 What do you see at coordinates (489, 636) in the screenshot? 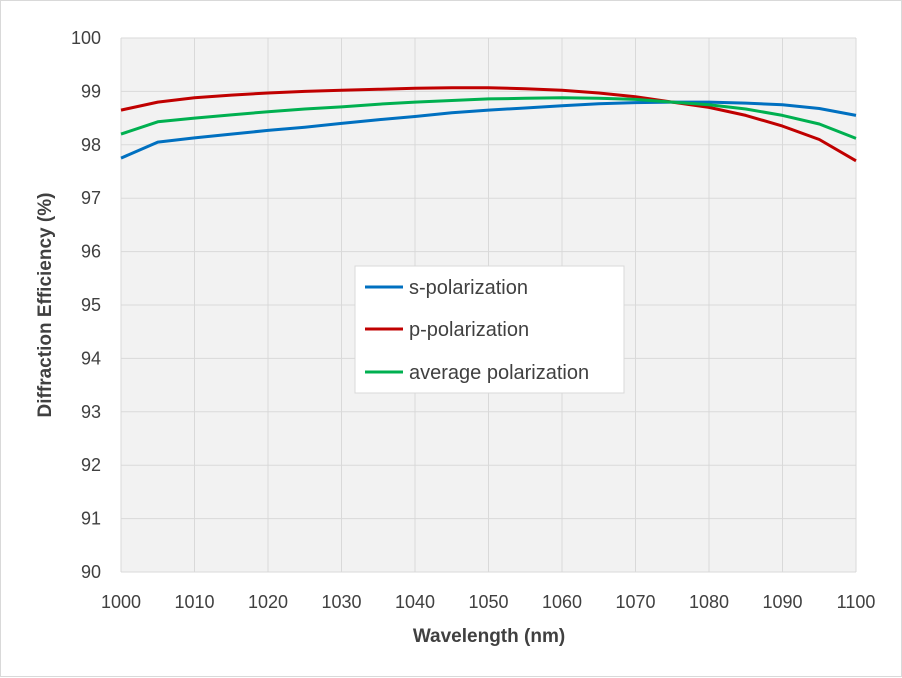
I see `x-axis-title: Wavelength (nm)` at bounding box center [489, 636].